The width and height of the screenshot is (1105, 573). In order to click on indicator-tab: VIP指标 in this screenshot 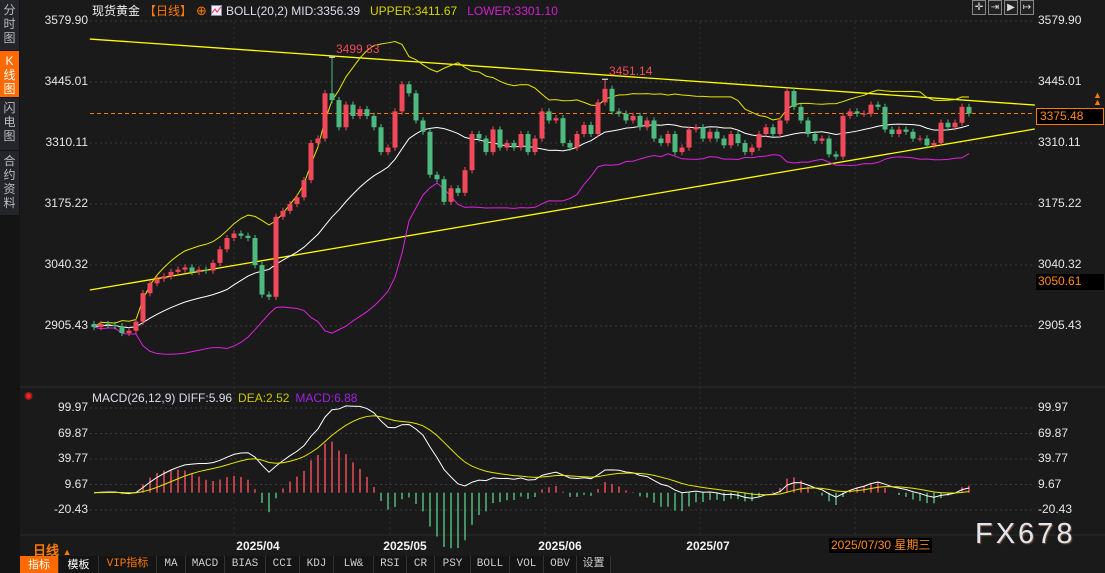, I will do `click(128, 564)`.